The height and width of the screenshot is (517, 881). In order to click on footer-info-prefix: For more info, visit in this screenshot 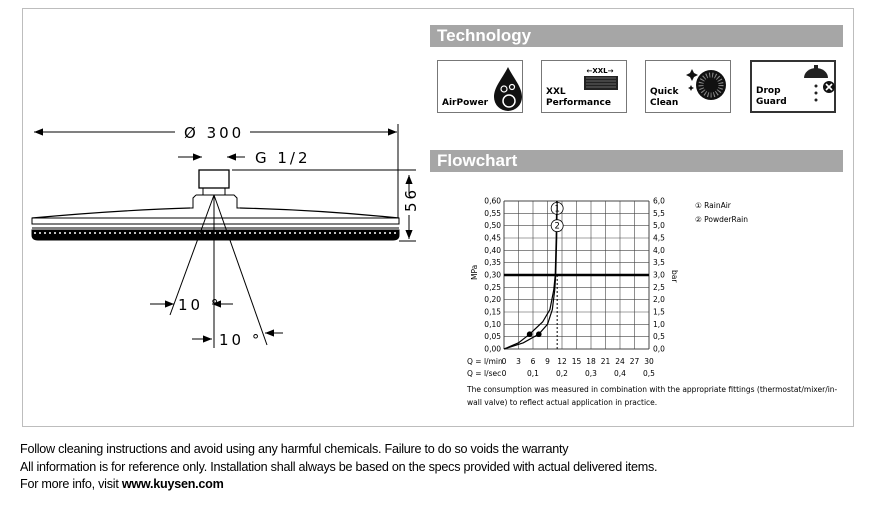, I will do `click(71, 484)`.